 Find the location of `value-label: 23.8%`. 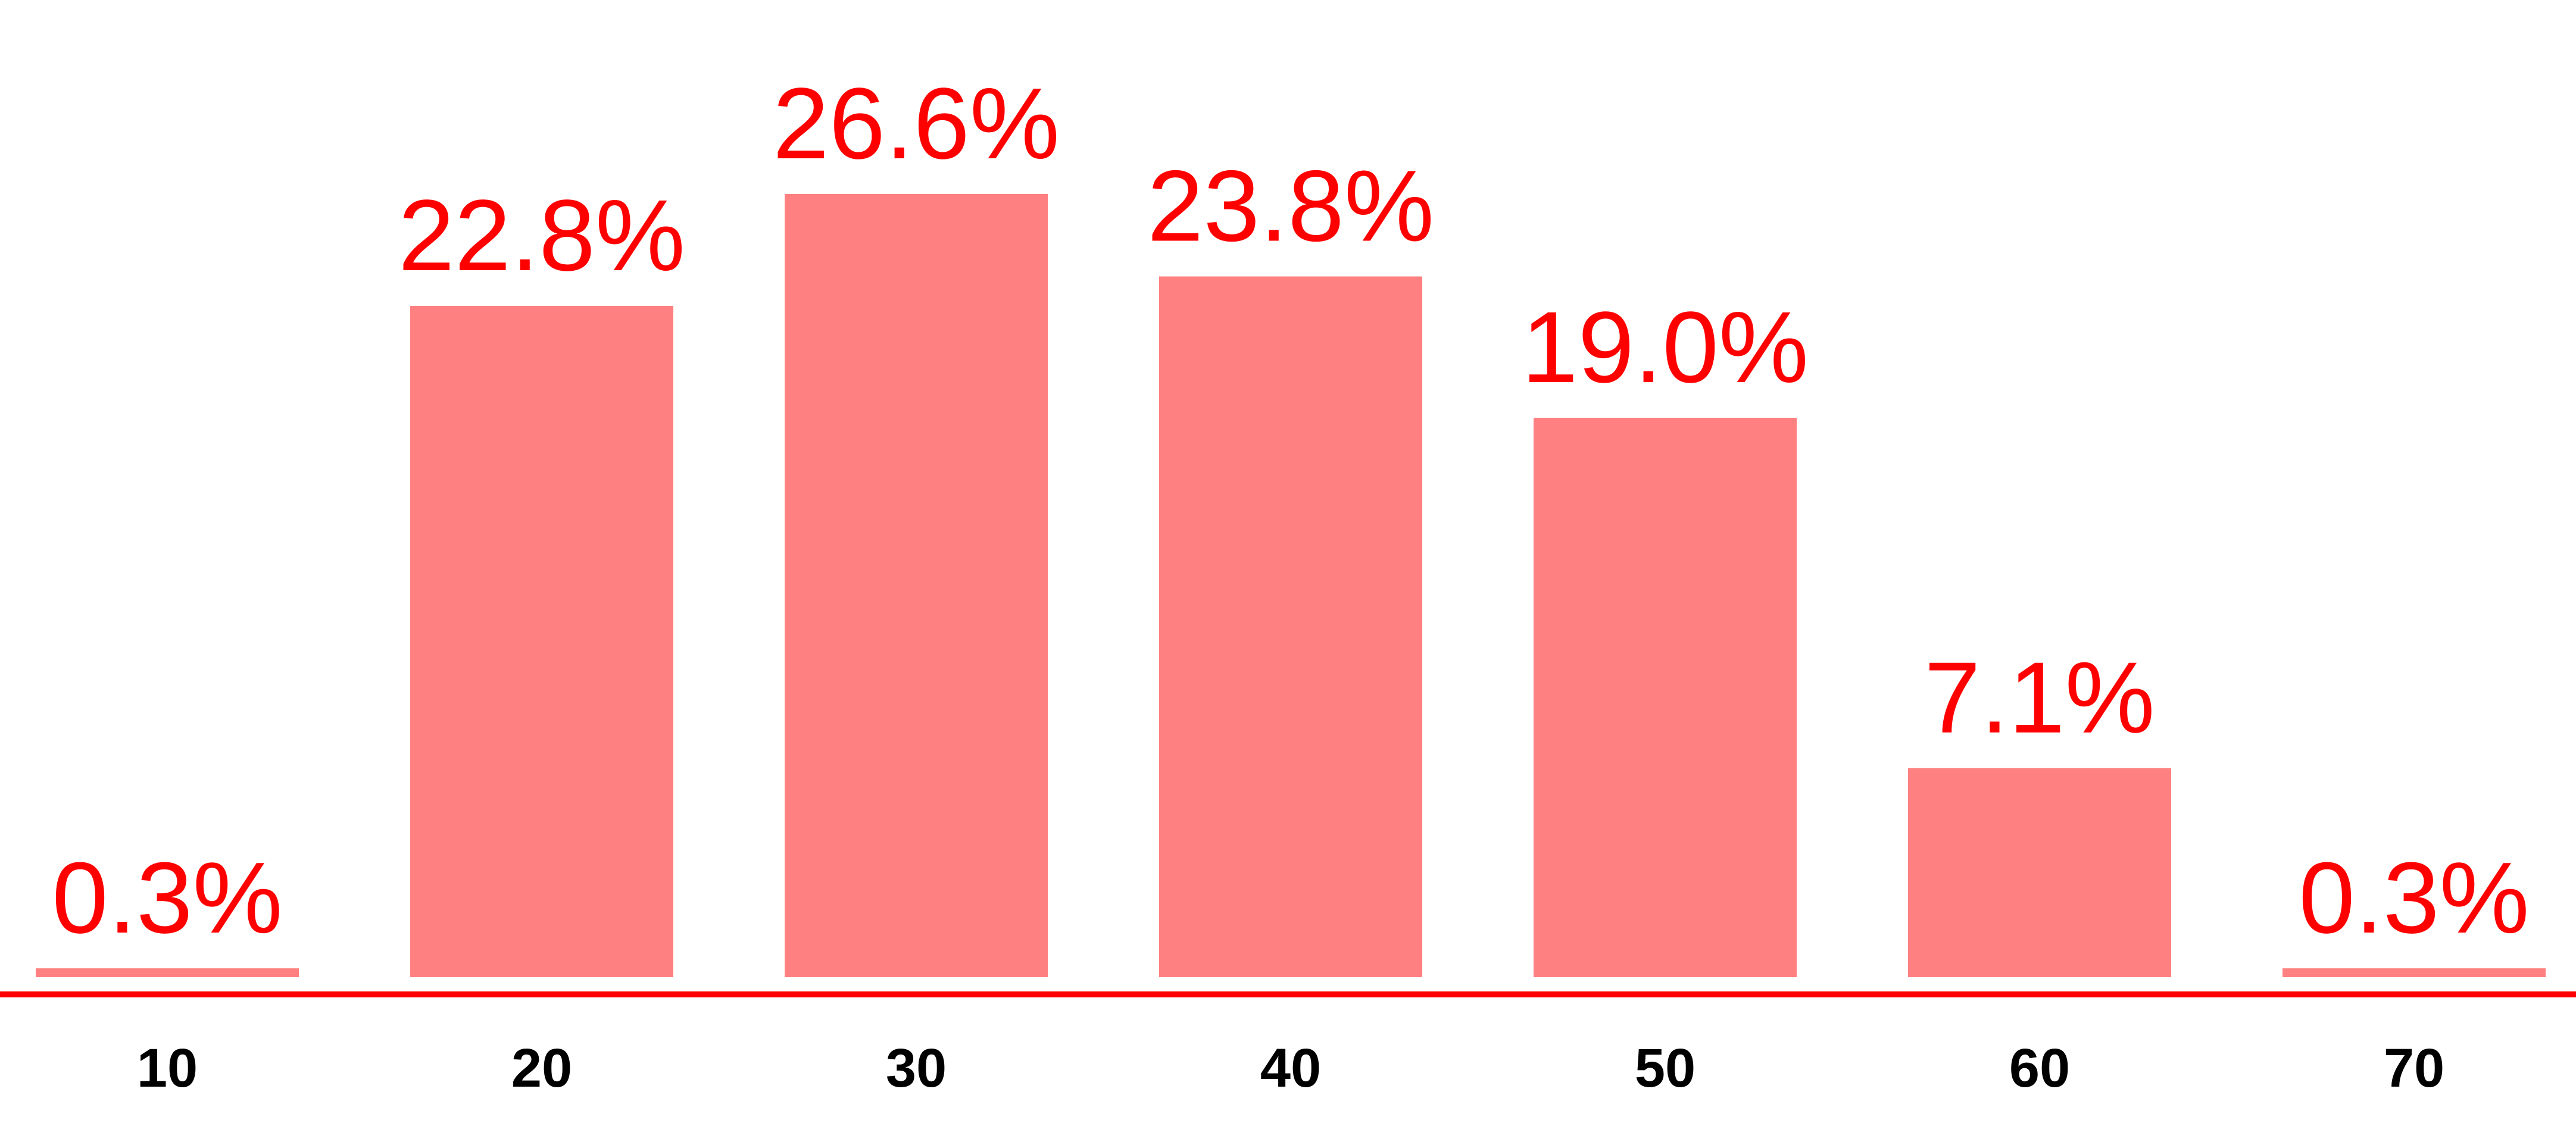

value-label: 23.8% is located at coordinates (1290, 207).